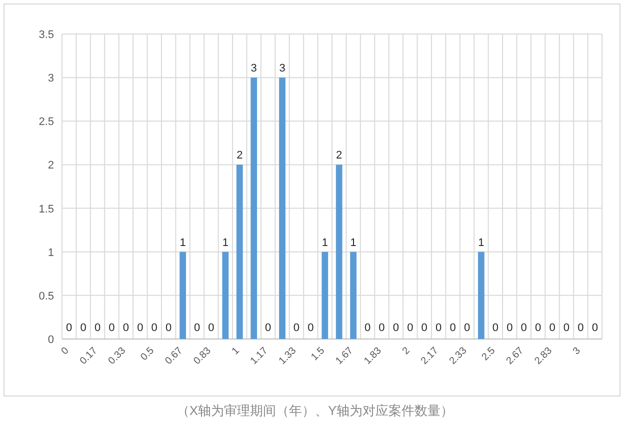 This screenshot has height=429, width=630. Describe the element at coordinates (147, 354) in the screenshot. I see `x-tick-label: 0.5` at that location.